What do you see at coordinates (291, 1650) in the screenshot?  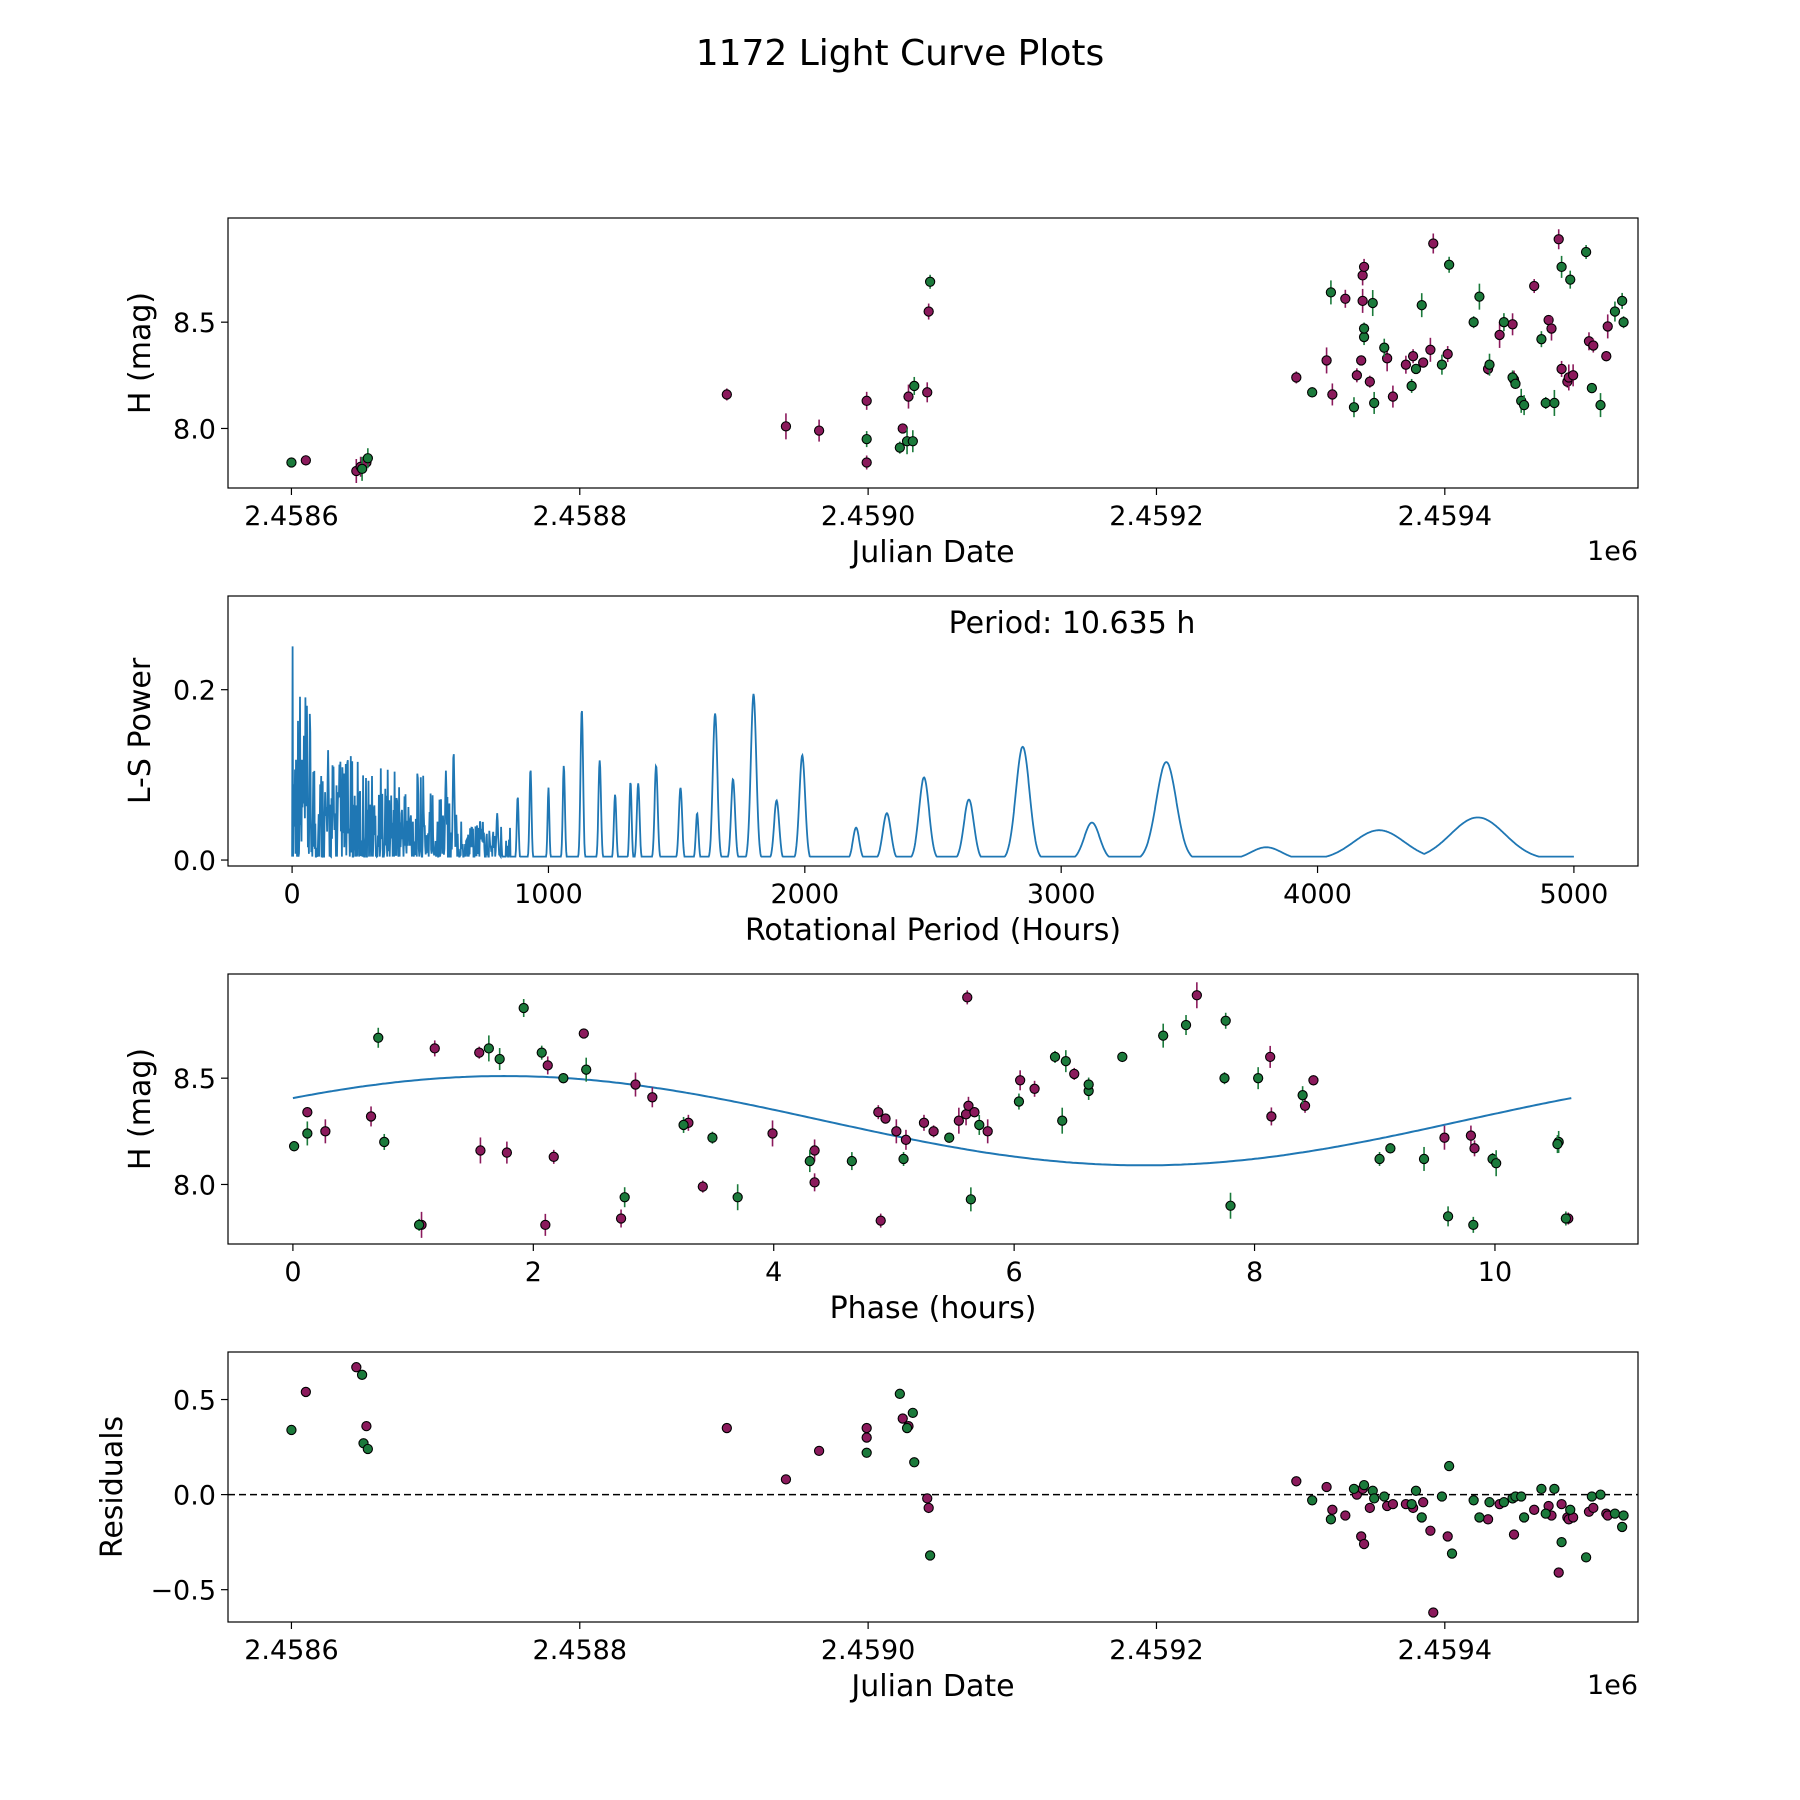 I see `x-tick-label: 2.4586` at bounding box center [291, 1650].